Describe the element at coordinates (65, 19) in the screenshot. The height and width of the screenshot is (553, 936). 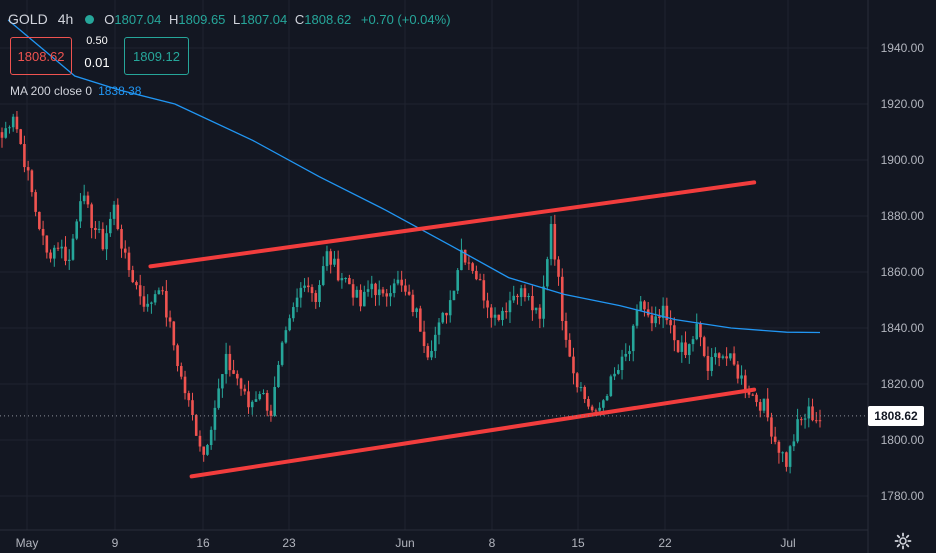
I see `interval-label: 4h` at that location.